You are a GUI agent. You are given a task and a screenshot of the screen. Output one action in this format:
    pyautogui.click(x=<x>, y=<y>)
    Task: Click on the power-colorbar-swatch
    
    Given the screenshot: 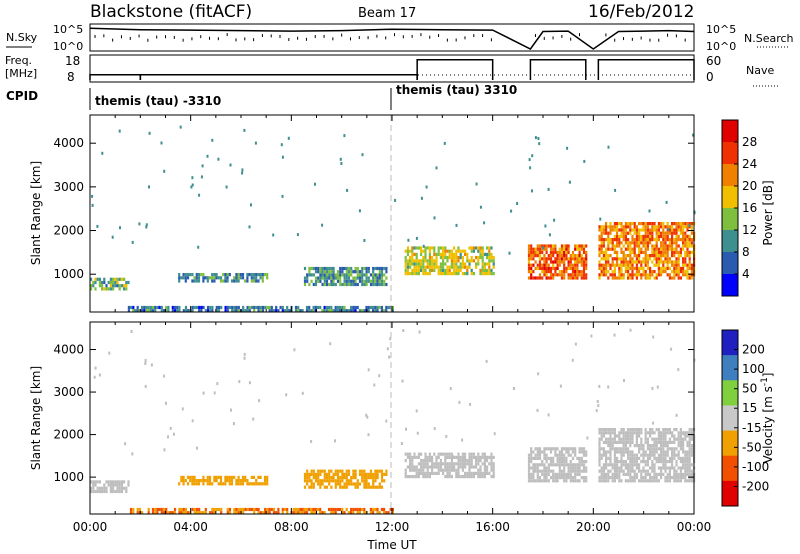 What is the action you would take?
    pyautogui.click(x=730, y=285)
    